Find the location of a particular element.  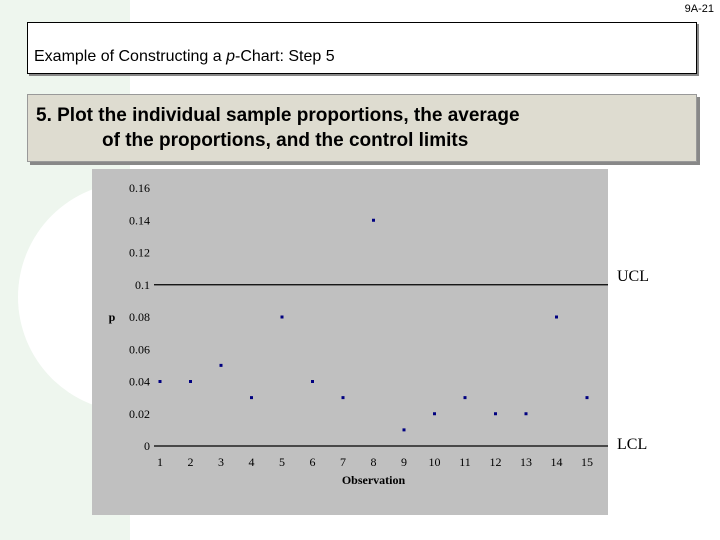

y-tick-label: 0.08 is located at coordinates (139, 317).